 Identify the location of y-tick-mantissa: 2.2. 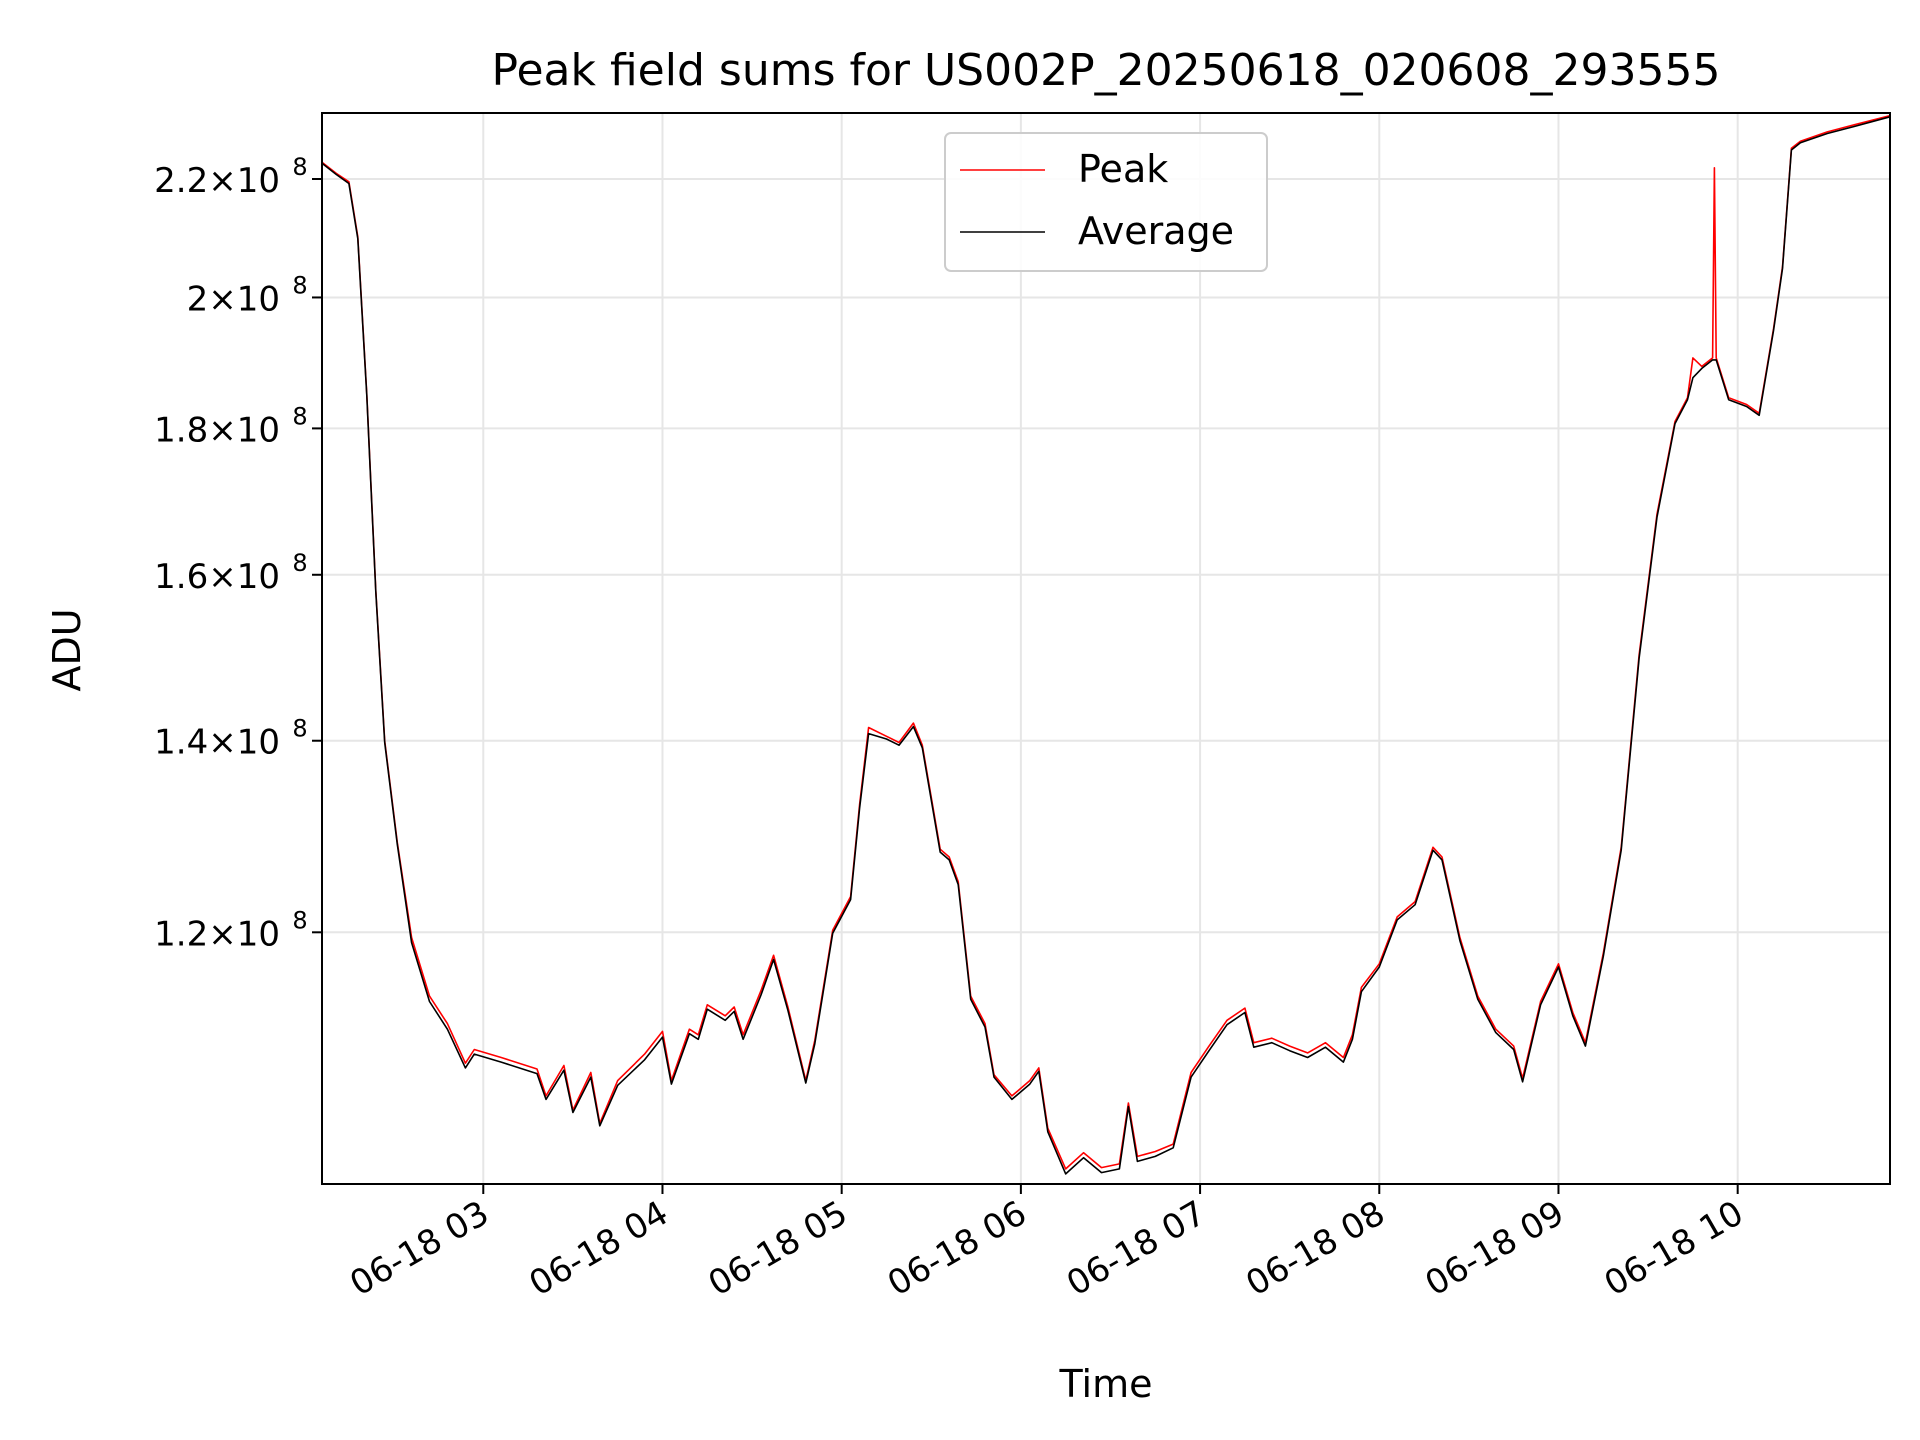
(181, 181).